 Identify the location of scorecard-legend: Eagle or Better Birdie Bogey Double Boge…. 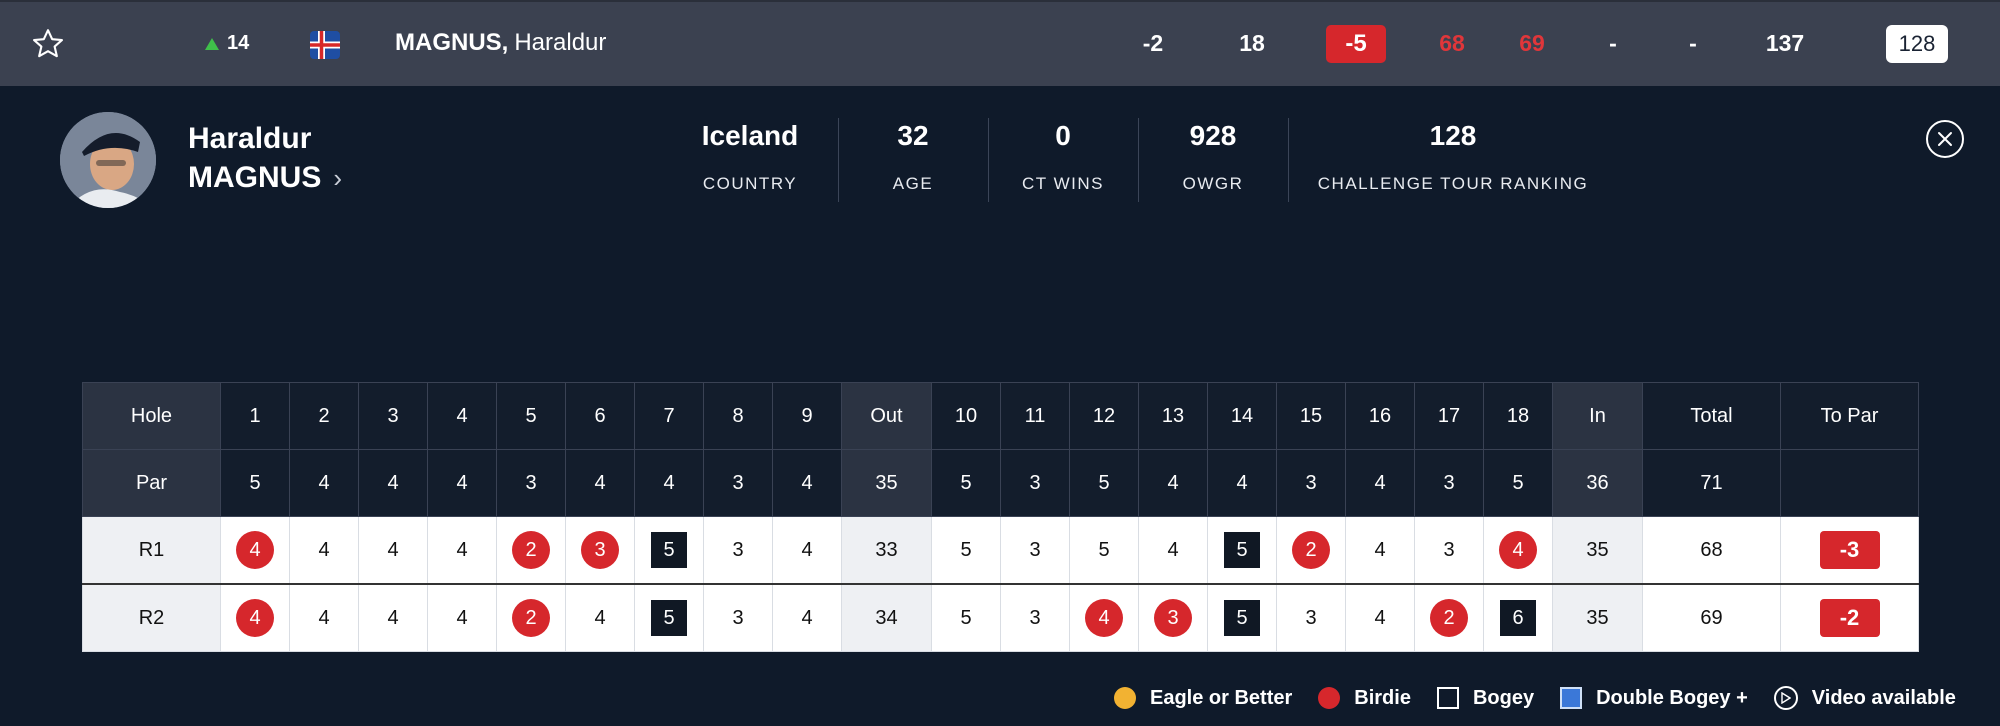
(1535, 698).